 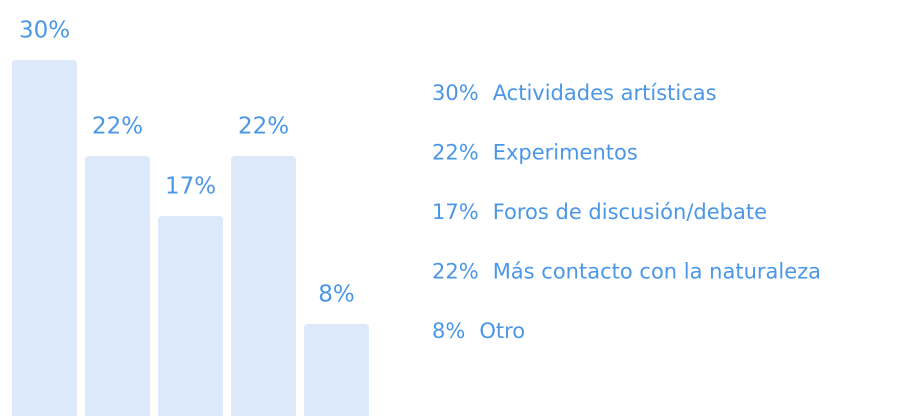 What do you see at coordinates (190, 187) in the screenshot?
I see `bar-value-label: 17%` at bounding box center [190, 187].